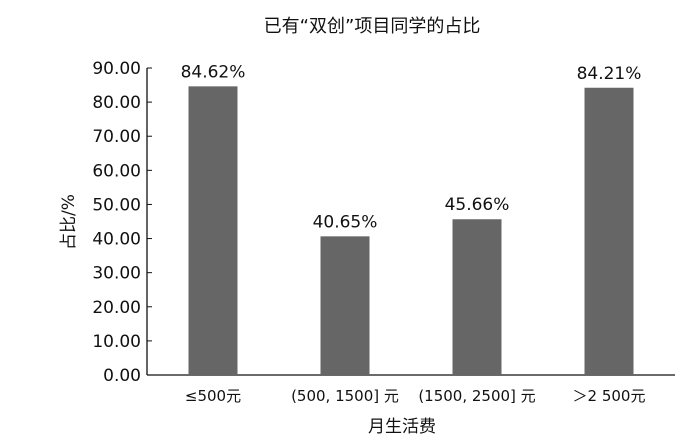 The image size is (700, 443). What do you see at coordinates (116, 342) in the screenshot?
I see `y-tick-label: 10.00` at bounding box center [116, 342].